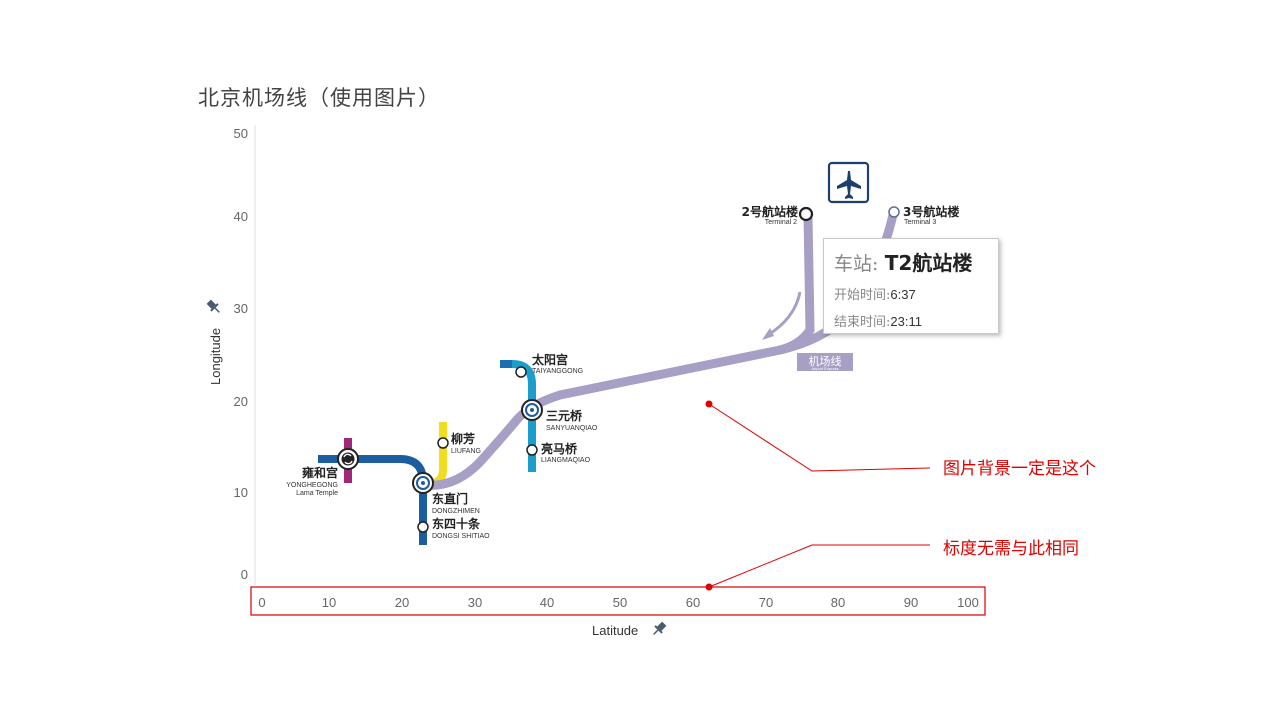  What do you see at coordinates (770, 211) in the screenshot?
I see `station-label: 2号航站楼` at bounding box center [770, 211].